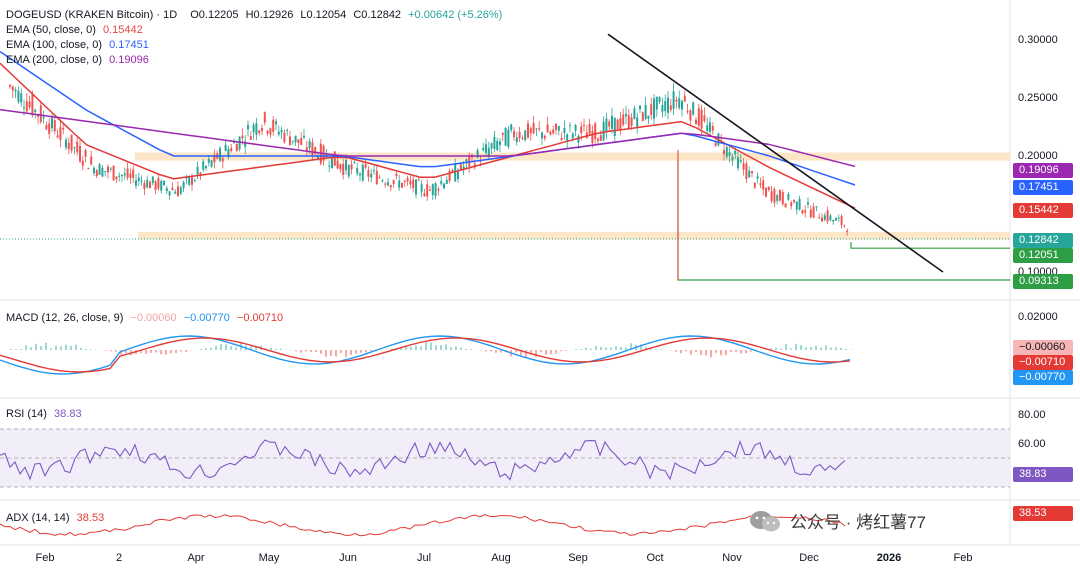 This screenshot has height=569, width=1080. I want to click on ema100-legend: EMA (100, close, 0) 0.17451, so click(77, 45).